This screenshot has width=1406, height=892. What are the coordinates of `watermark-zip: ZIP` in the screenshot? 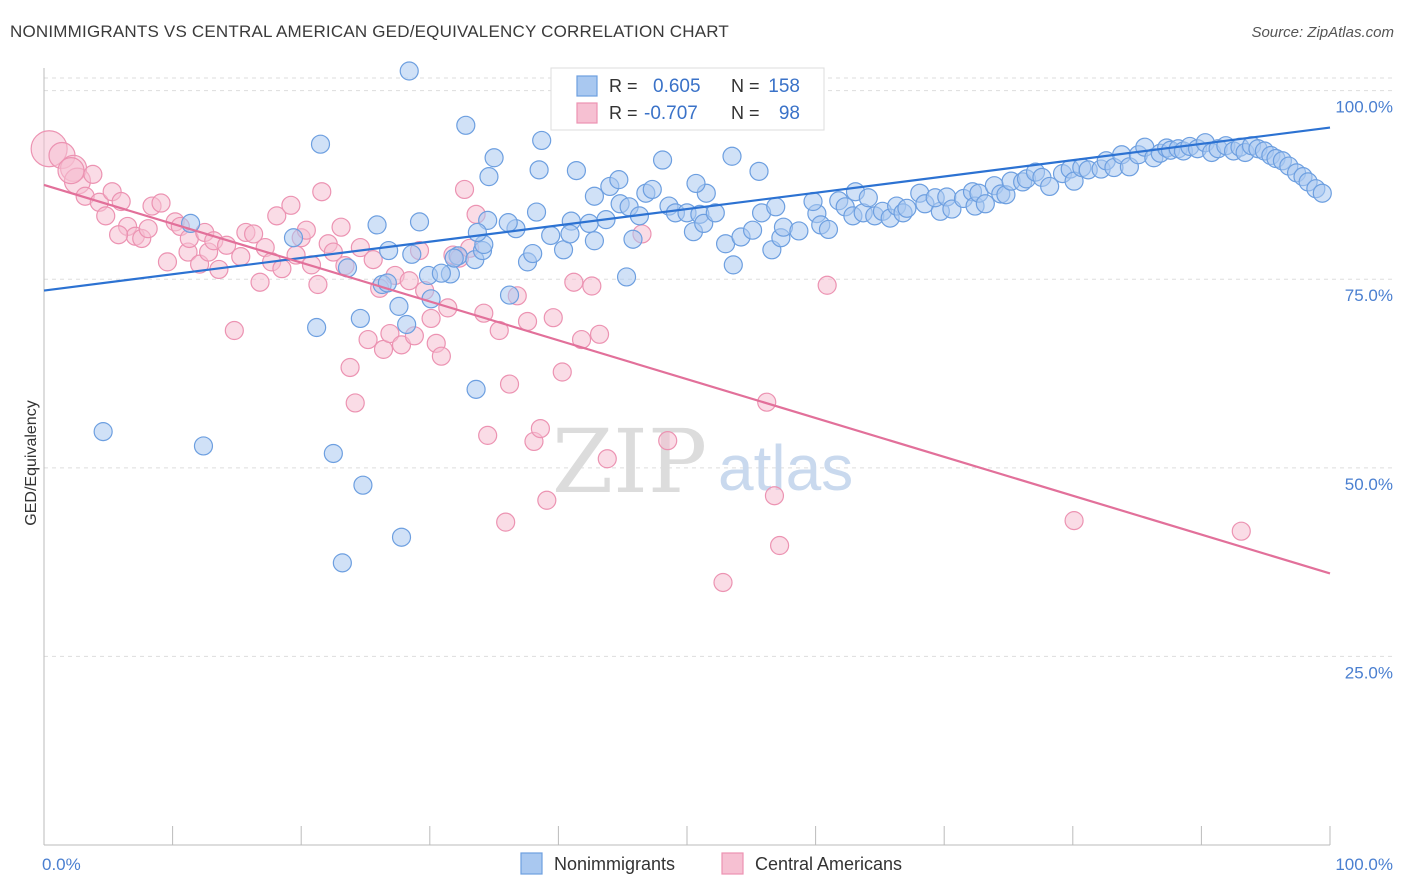 It's located at (629, 461).